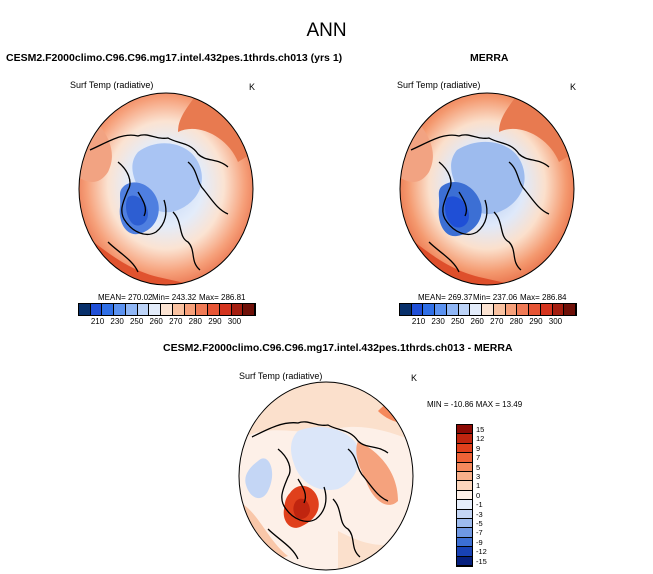  What do you see at coordinates (125, 297) in the screenshot?
I see `test-mean-label: MEAN= 270.02` at bounding box center [125, 297].